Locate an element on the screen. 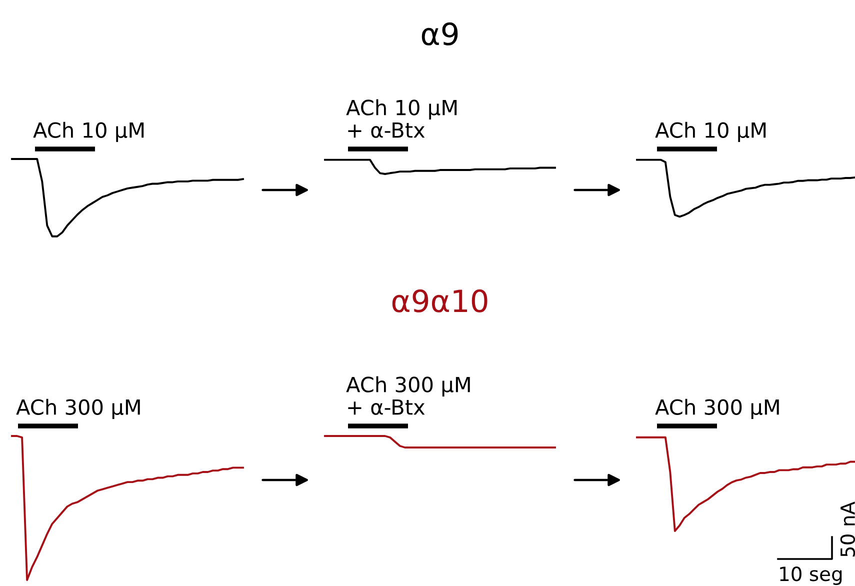 The height and width of the screenshot is (586, 855). text: ACh 300 μM + α-Btx is located at coordinates (408, 395).